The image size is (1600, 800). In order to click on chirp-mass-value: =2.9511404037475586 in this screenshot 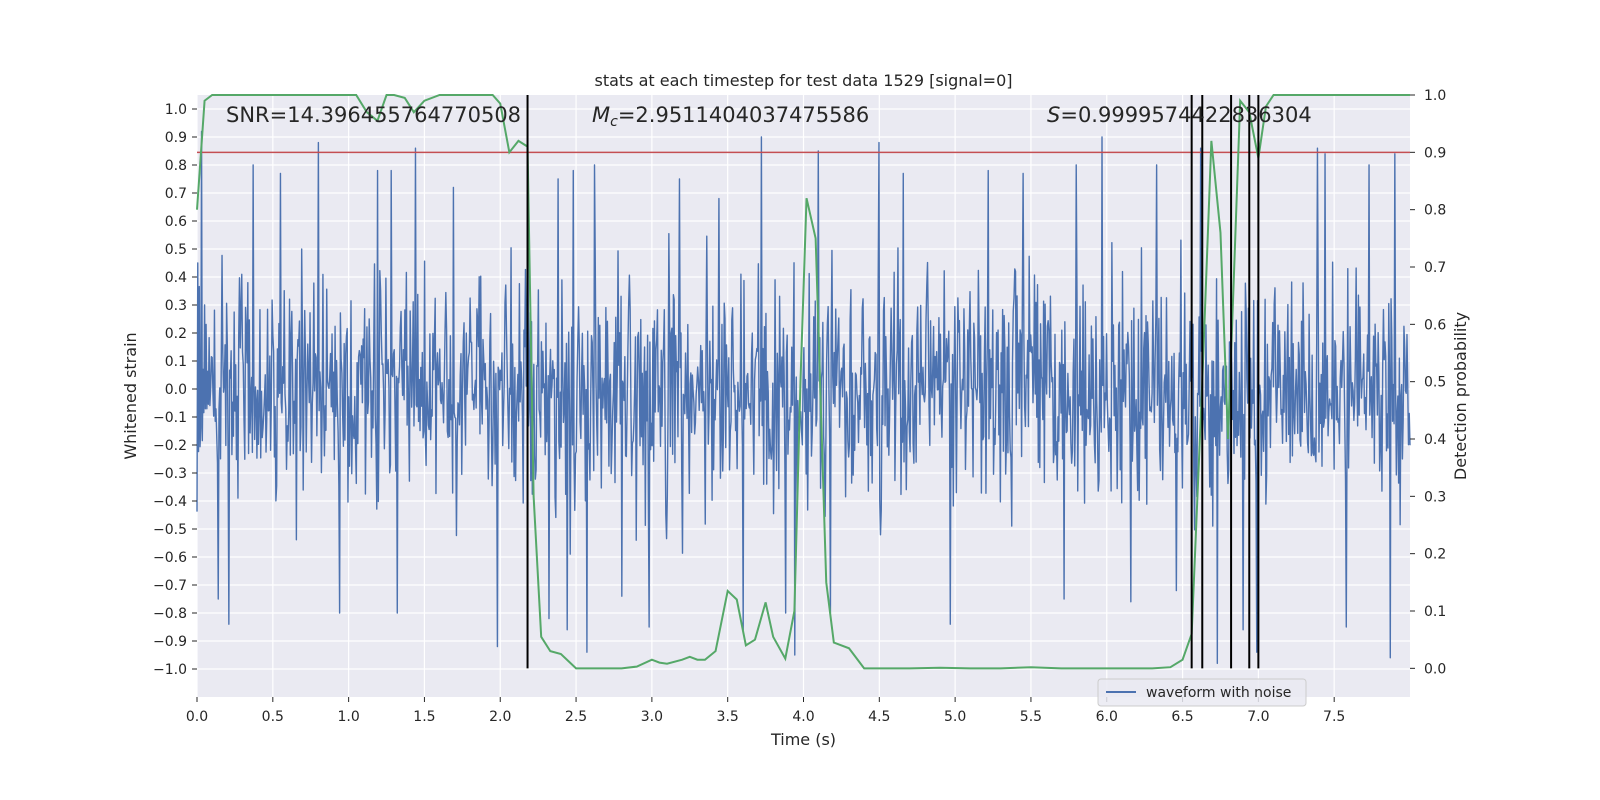, I will do `click(743, 115)`.